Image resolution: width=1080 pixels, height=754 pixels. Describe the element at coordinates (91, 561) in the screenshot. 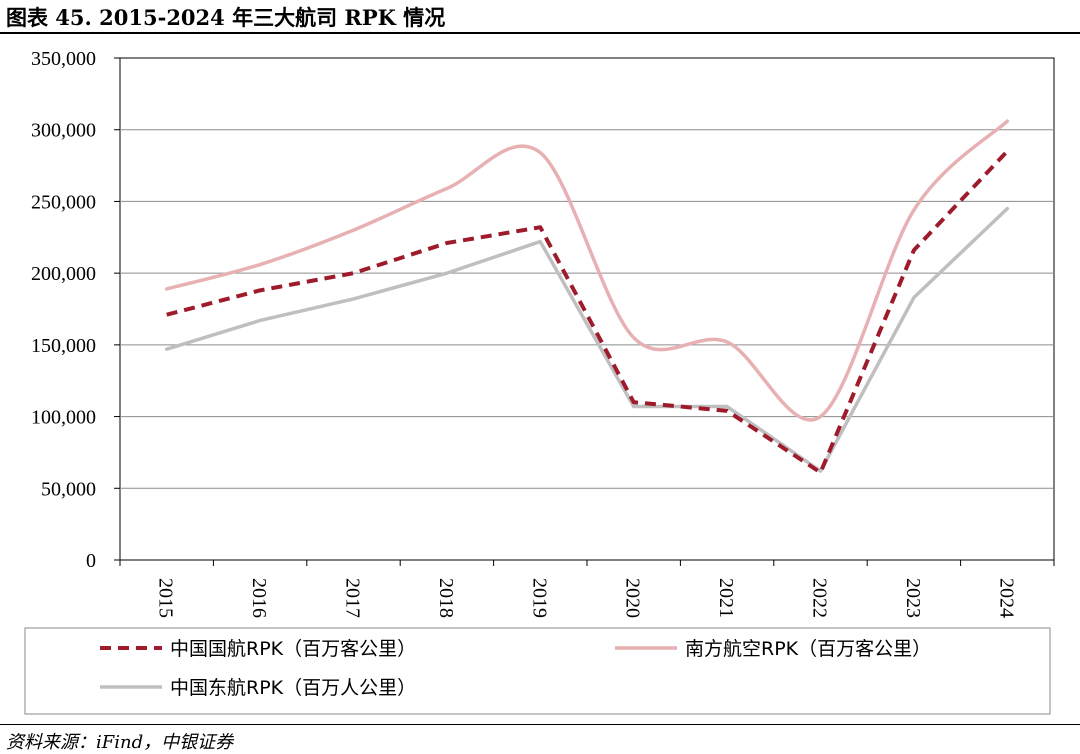

I see `y-tick-label: 0` at that location.